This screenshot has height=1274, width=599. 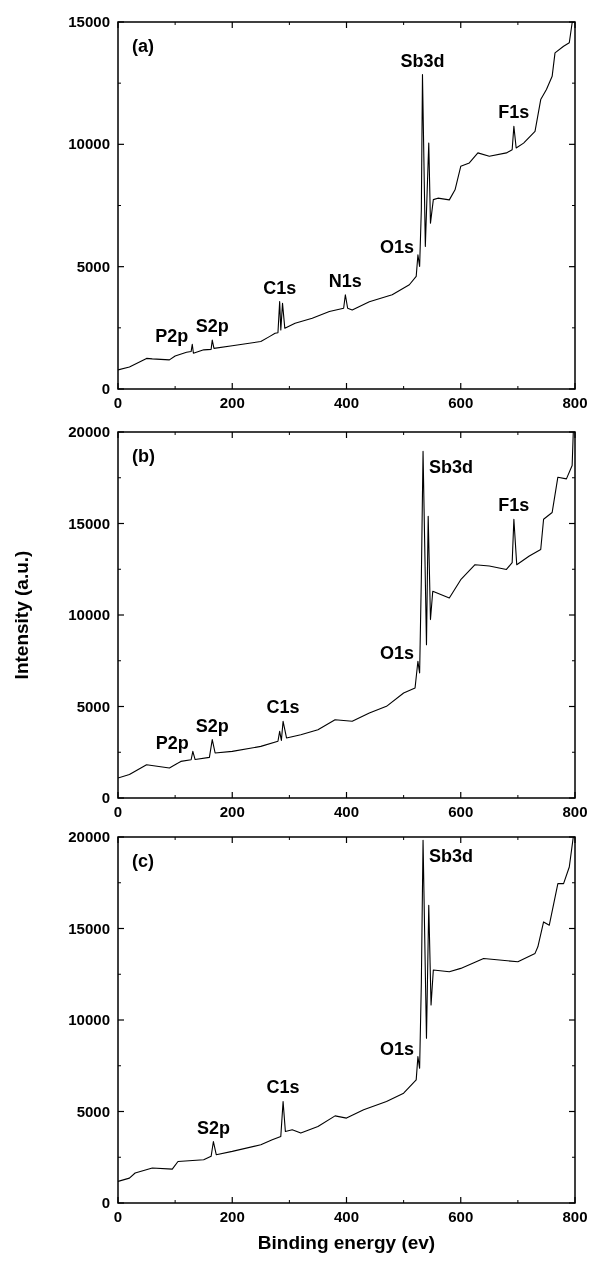 I want to click on annotation: (b), so click(x=143, y=456).